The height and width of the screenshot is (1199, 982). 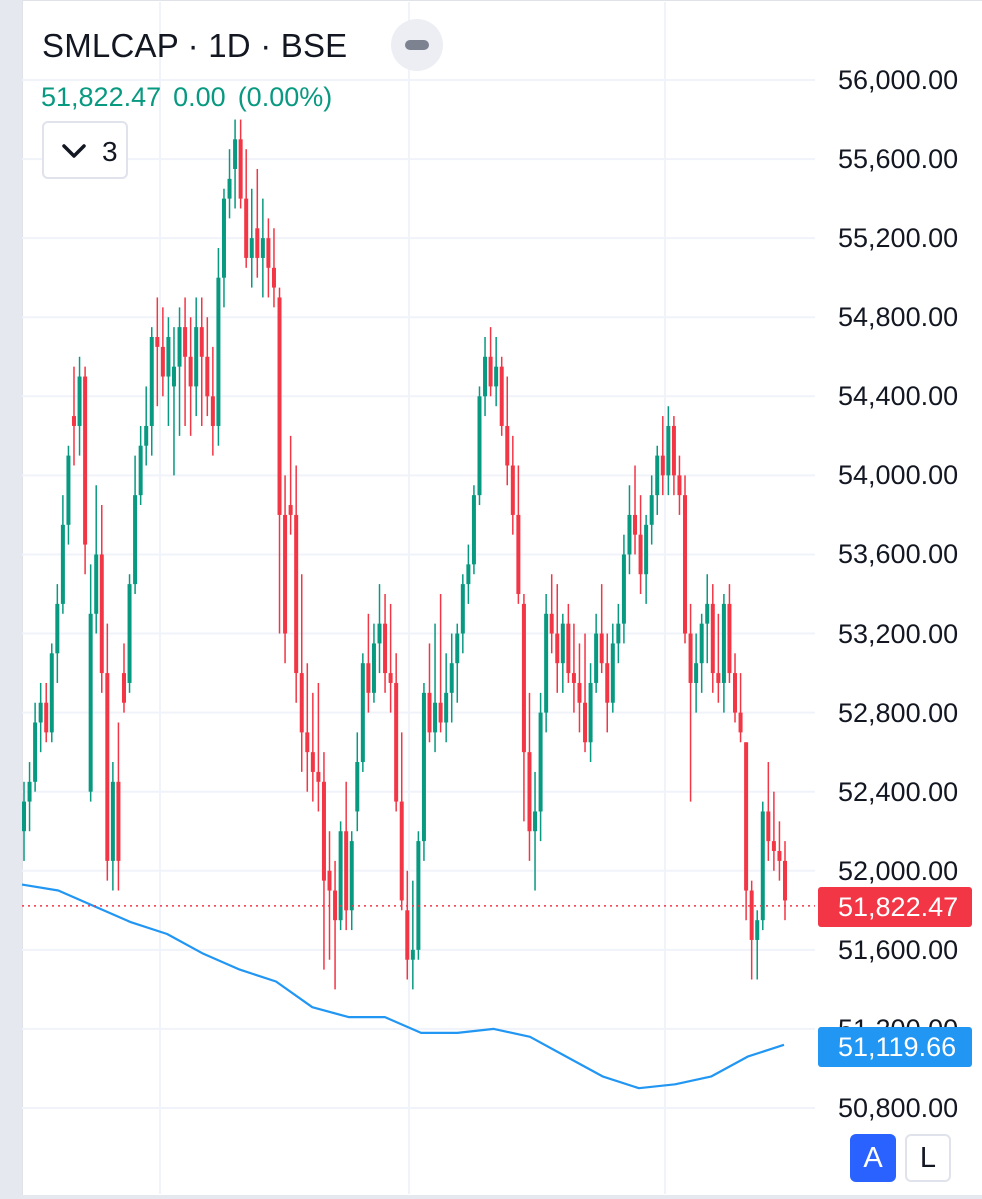 I want to click on y-tick-label: 56,000.00, so click(x=898, y=80).